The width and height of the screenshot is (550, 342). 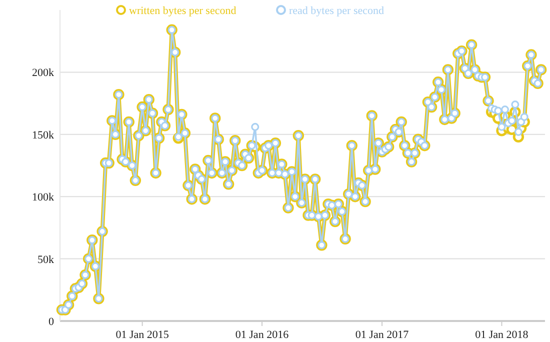 I want to click on x-tick-label: 01 Jan 2018, so click(x=502, y=335).